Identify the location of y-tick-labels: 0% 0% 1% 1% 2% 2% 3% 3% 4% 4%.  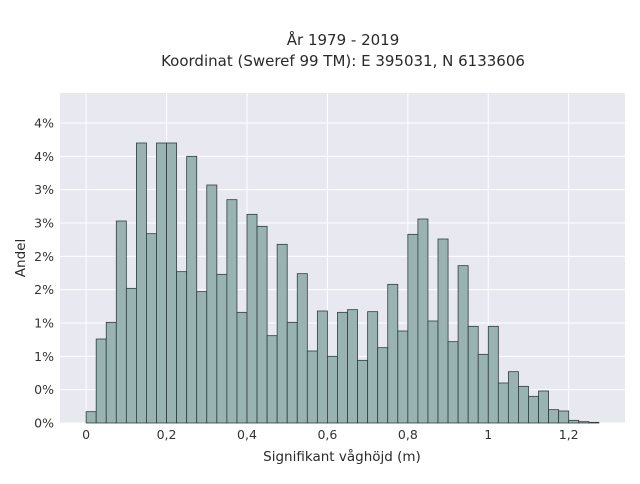
(44, 273).